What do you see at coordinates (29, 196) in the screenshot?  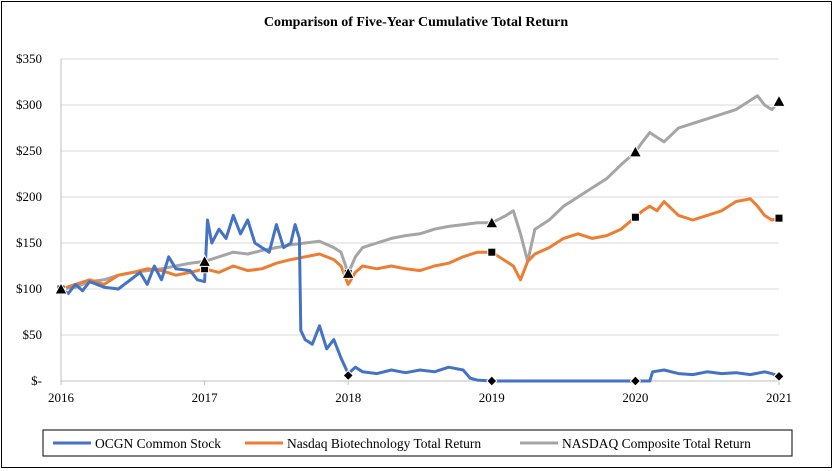 I see `y-tick-label: $200` at bounding box center [29, 196].